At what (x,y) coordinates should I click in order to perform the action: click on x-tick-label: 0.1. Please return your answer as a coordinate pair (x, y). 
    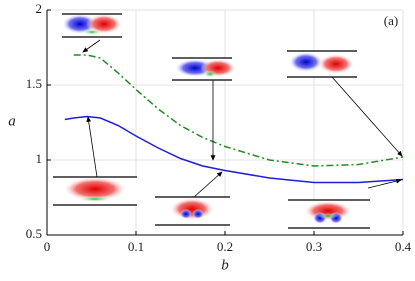
    Looking at the image, I should click on (136, 246).